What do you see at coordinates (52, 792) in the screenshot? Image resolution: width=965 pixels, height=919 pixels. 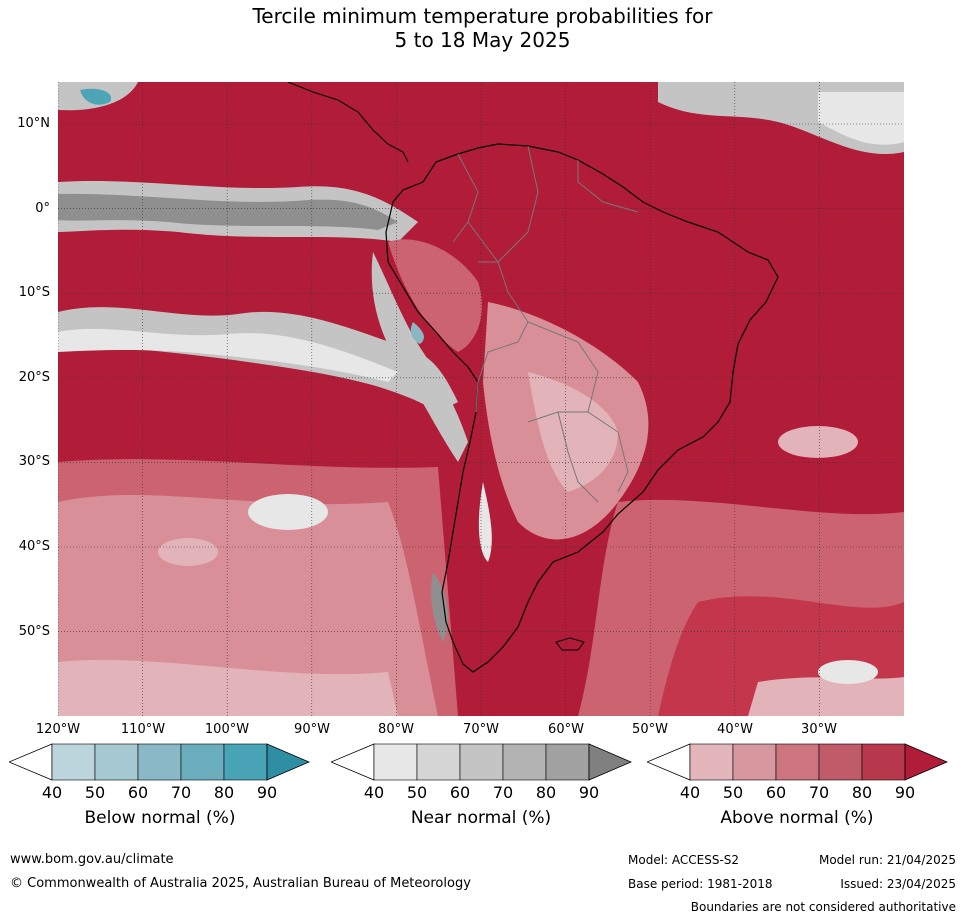 I see `below-tick-40: 40` at bounding box center [52, 792].